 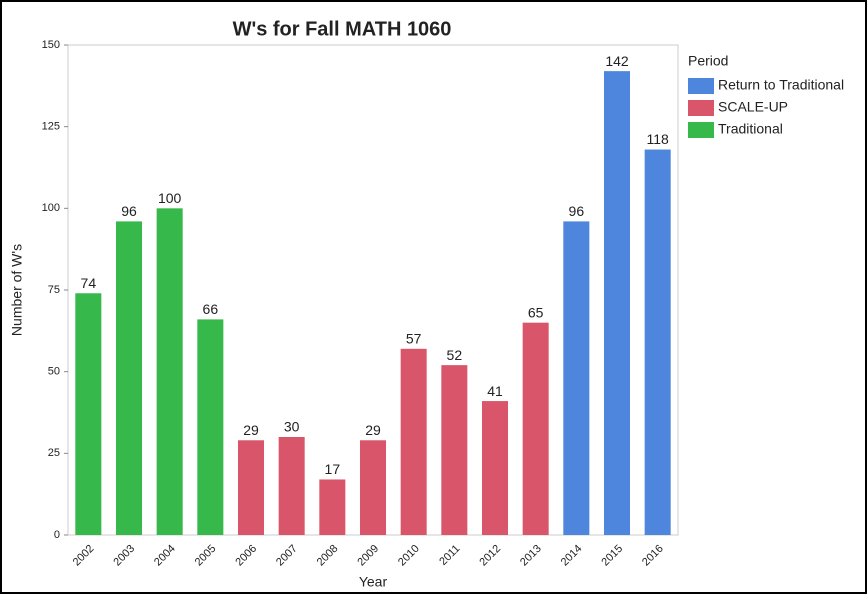 What do you see at coordinates (617, 61) in the screenshot?
I see `data-label: 142` at bounding box center [617, 61].